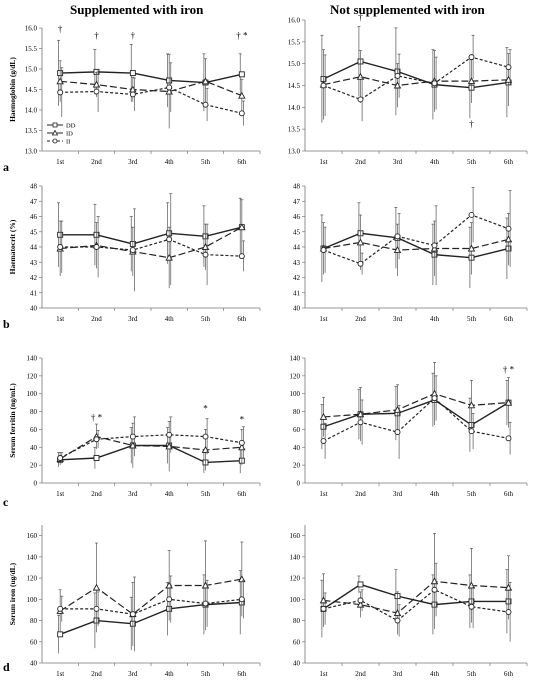 The height and width of the screenshot is (680, 550). Describe the element at coordinates (360, 17) in the screenshot. I see `annotation-a-right-0: †` at that location.